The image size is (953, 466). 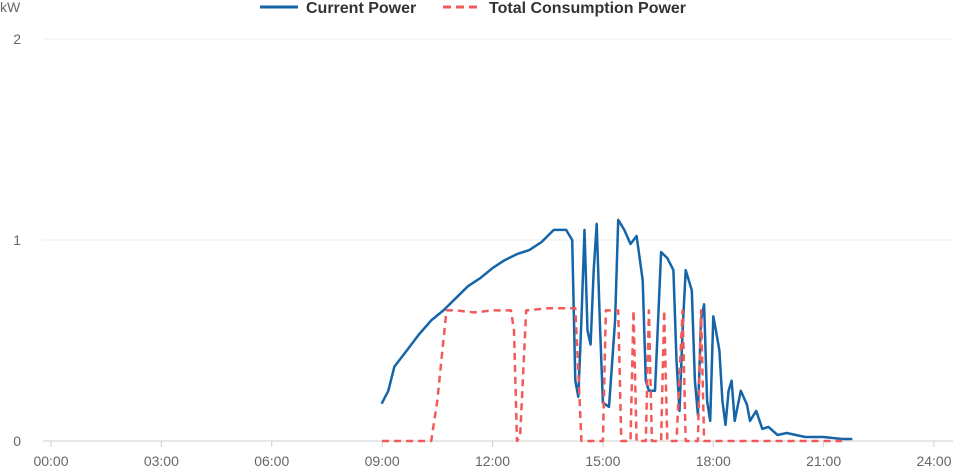 I want to click on legend: Current Power Total Consumption Power, so click(x=473, y=8).